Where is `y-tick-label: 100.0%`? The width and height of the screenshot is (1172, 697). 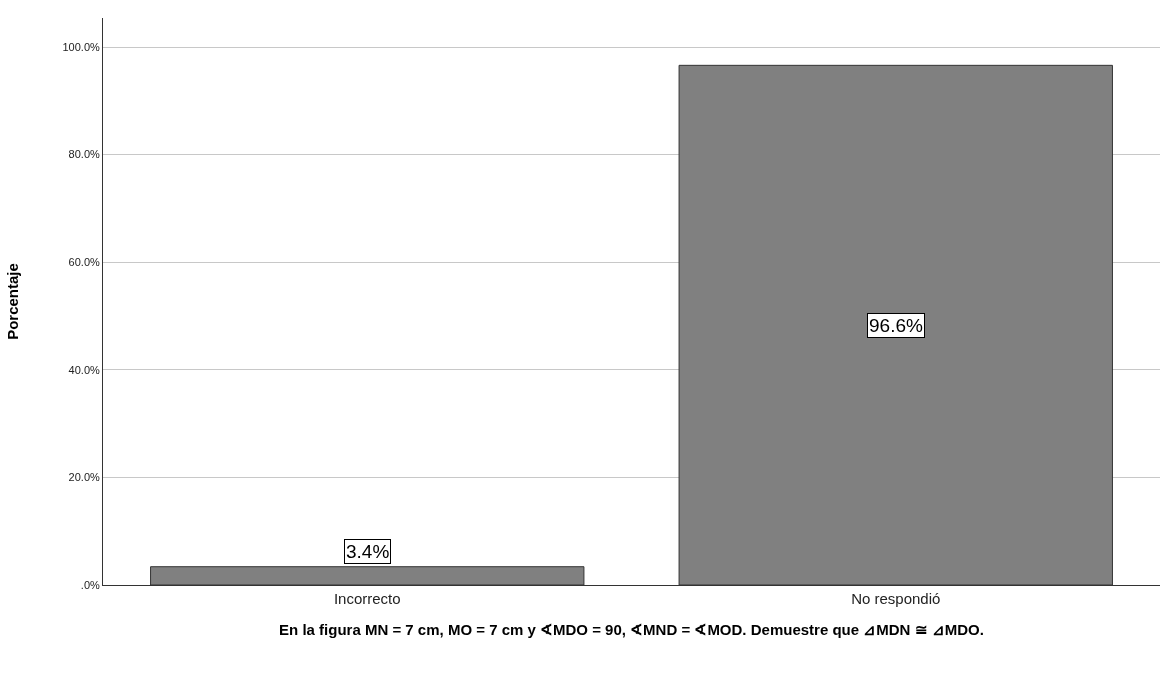
y-tick-label: 100.0% is located at coordinates (81, 46).